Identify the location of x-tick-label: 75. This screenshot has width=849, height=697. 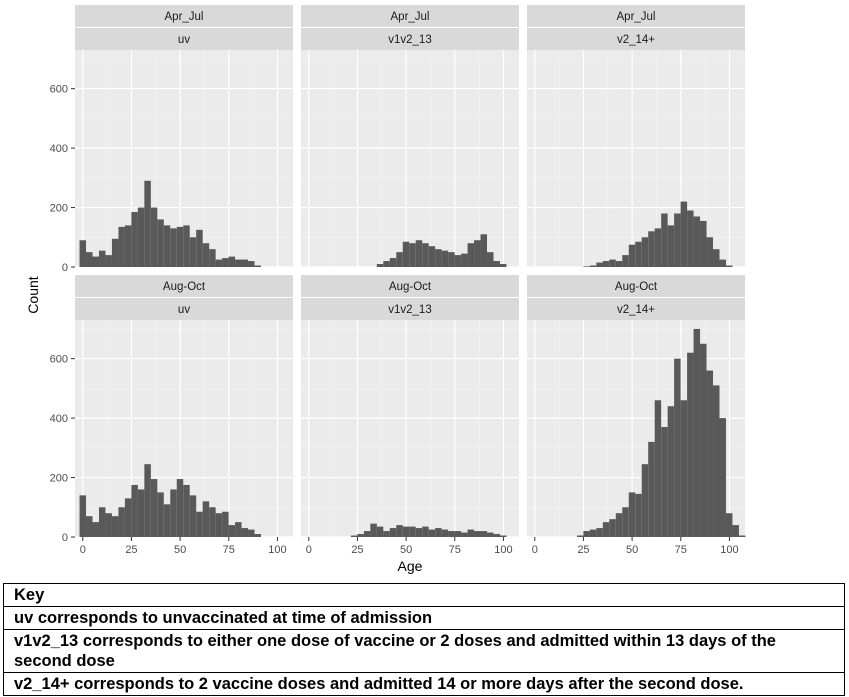
(681, 550).